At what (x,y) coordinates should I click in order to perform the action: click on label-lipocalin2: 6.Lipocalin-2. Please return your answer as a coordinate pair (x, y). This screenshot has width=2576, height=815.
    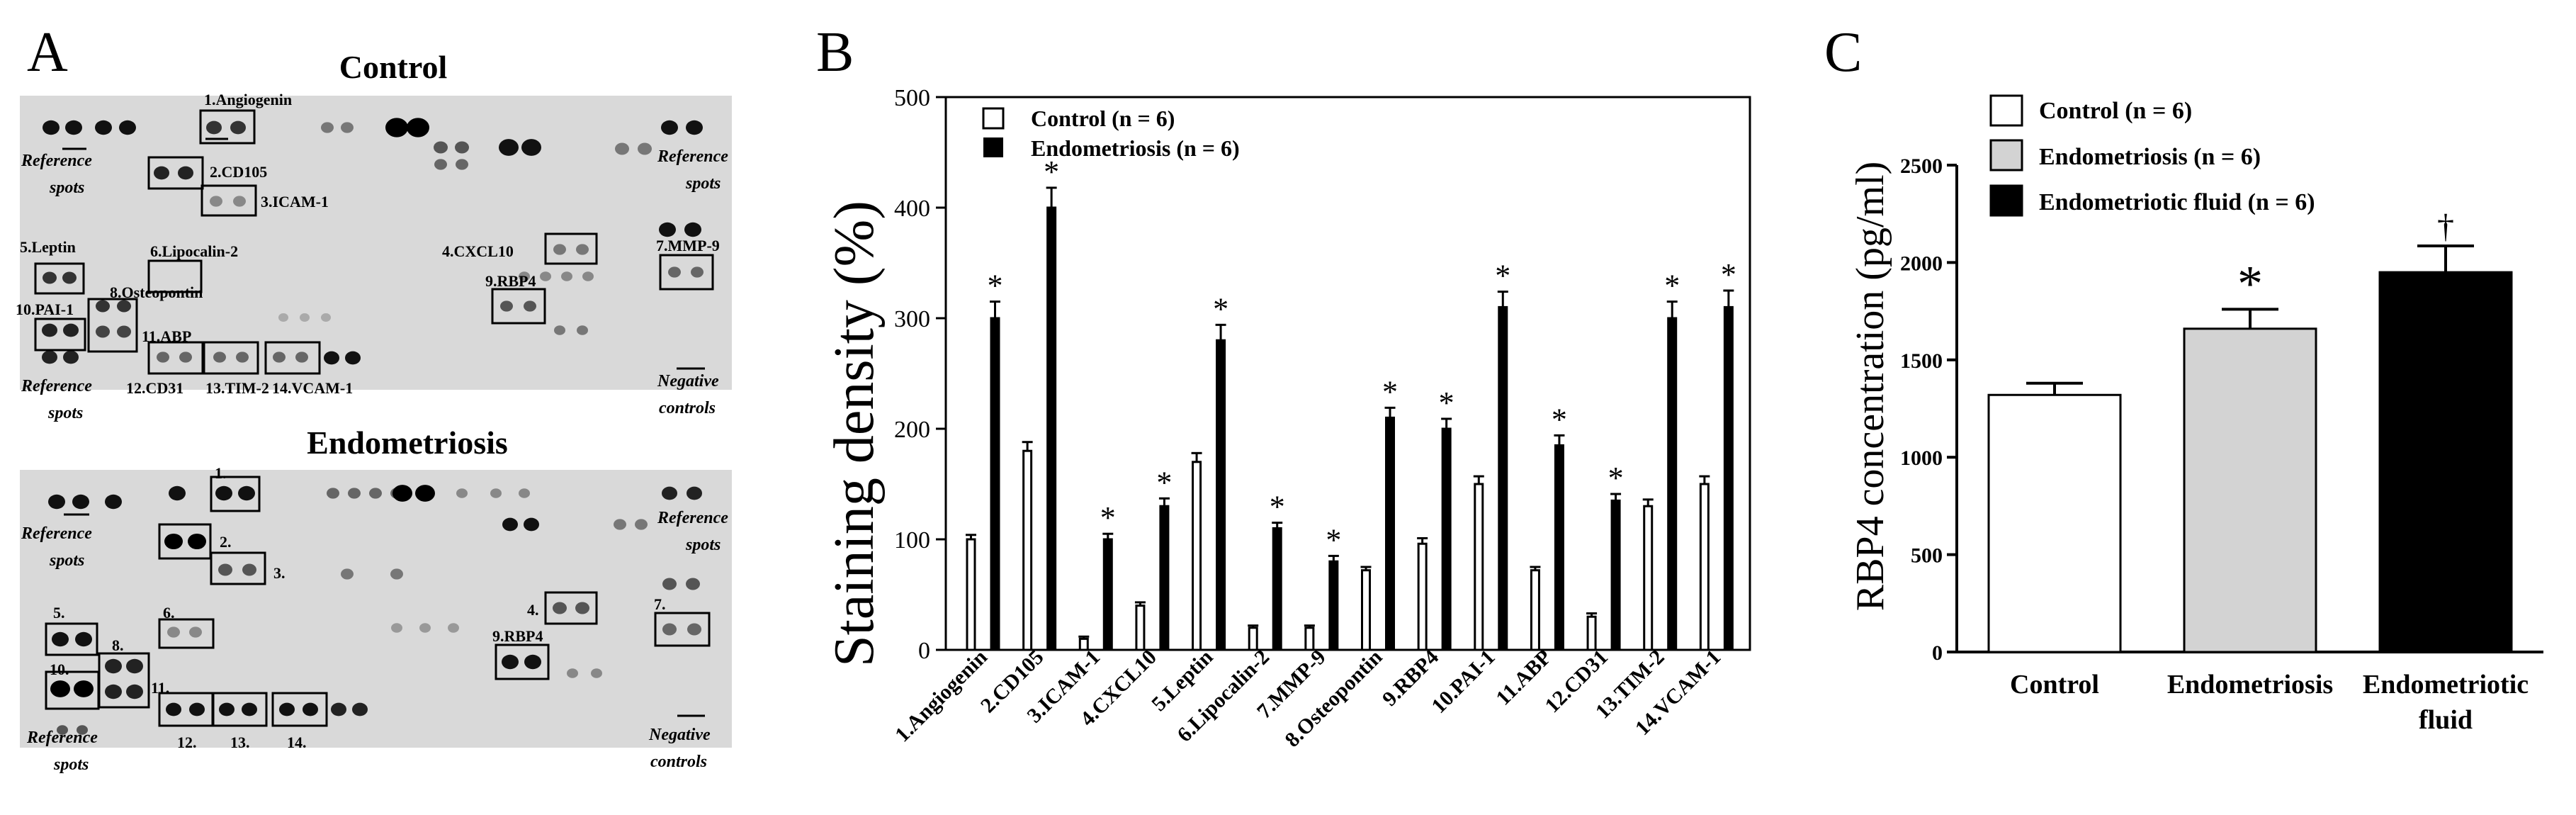
    Looking at the image, I should click on (194, 251).